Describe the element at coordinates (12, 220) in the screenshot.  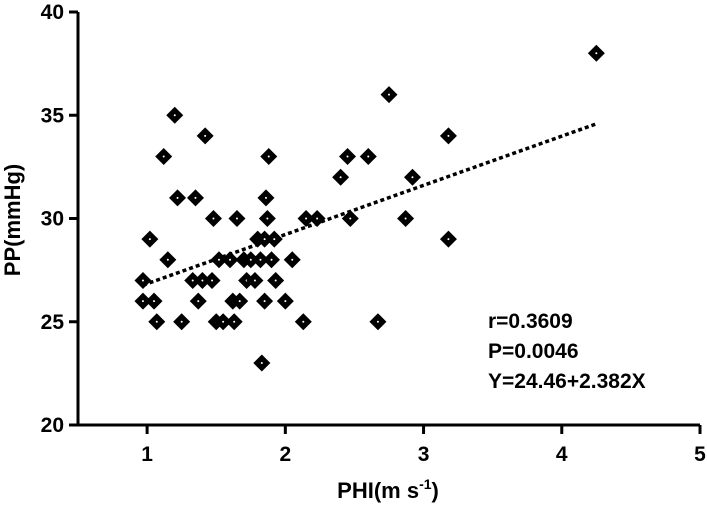
I see `y-axis-label: PP(mmHg)` at that location.